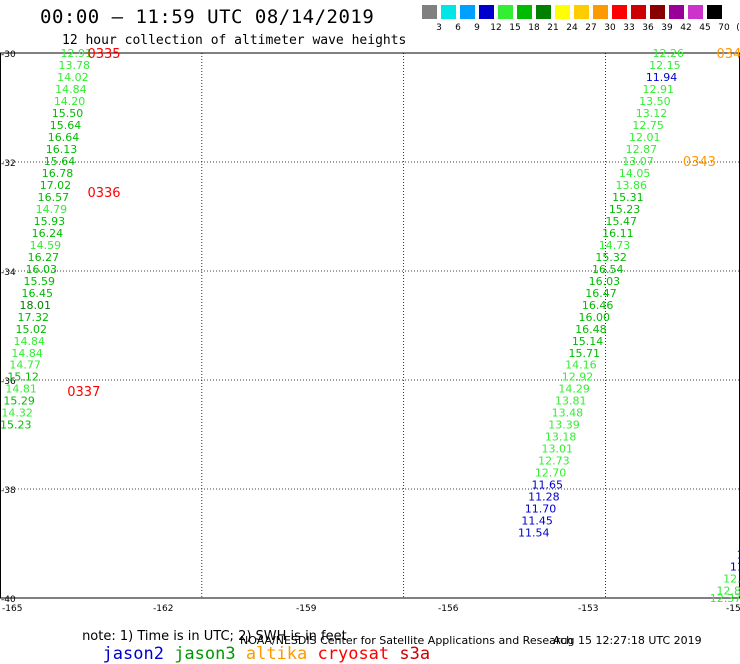 This screenshot has height=664, width=740. Describe the element at coordinates (669, 53) in the screenshot. I see `wave-height-value: 12.26` at that location.